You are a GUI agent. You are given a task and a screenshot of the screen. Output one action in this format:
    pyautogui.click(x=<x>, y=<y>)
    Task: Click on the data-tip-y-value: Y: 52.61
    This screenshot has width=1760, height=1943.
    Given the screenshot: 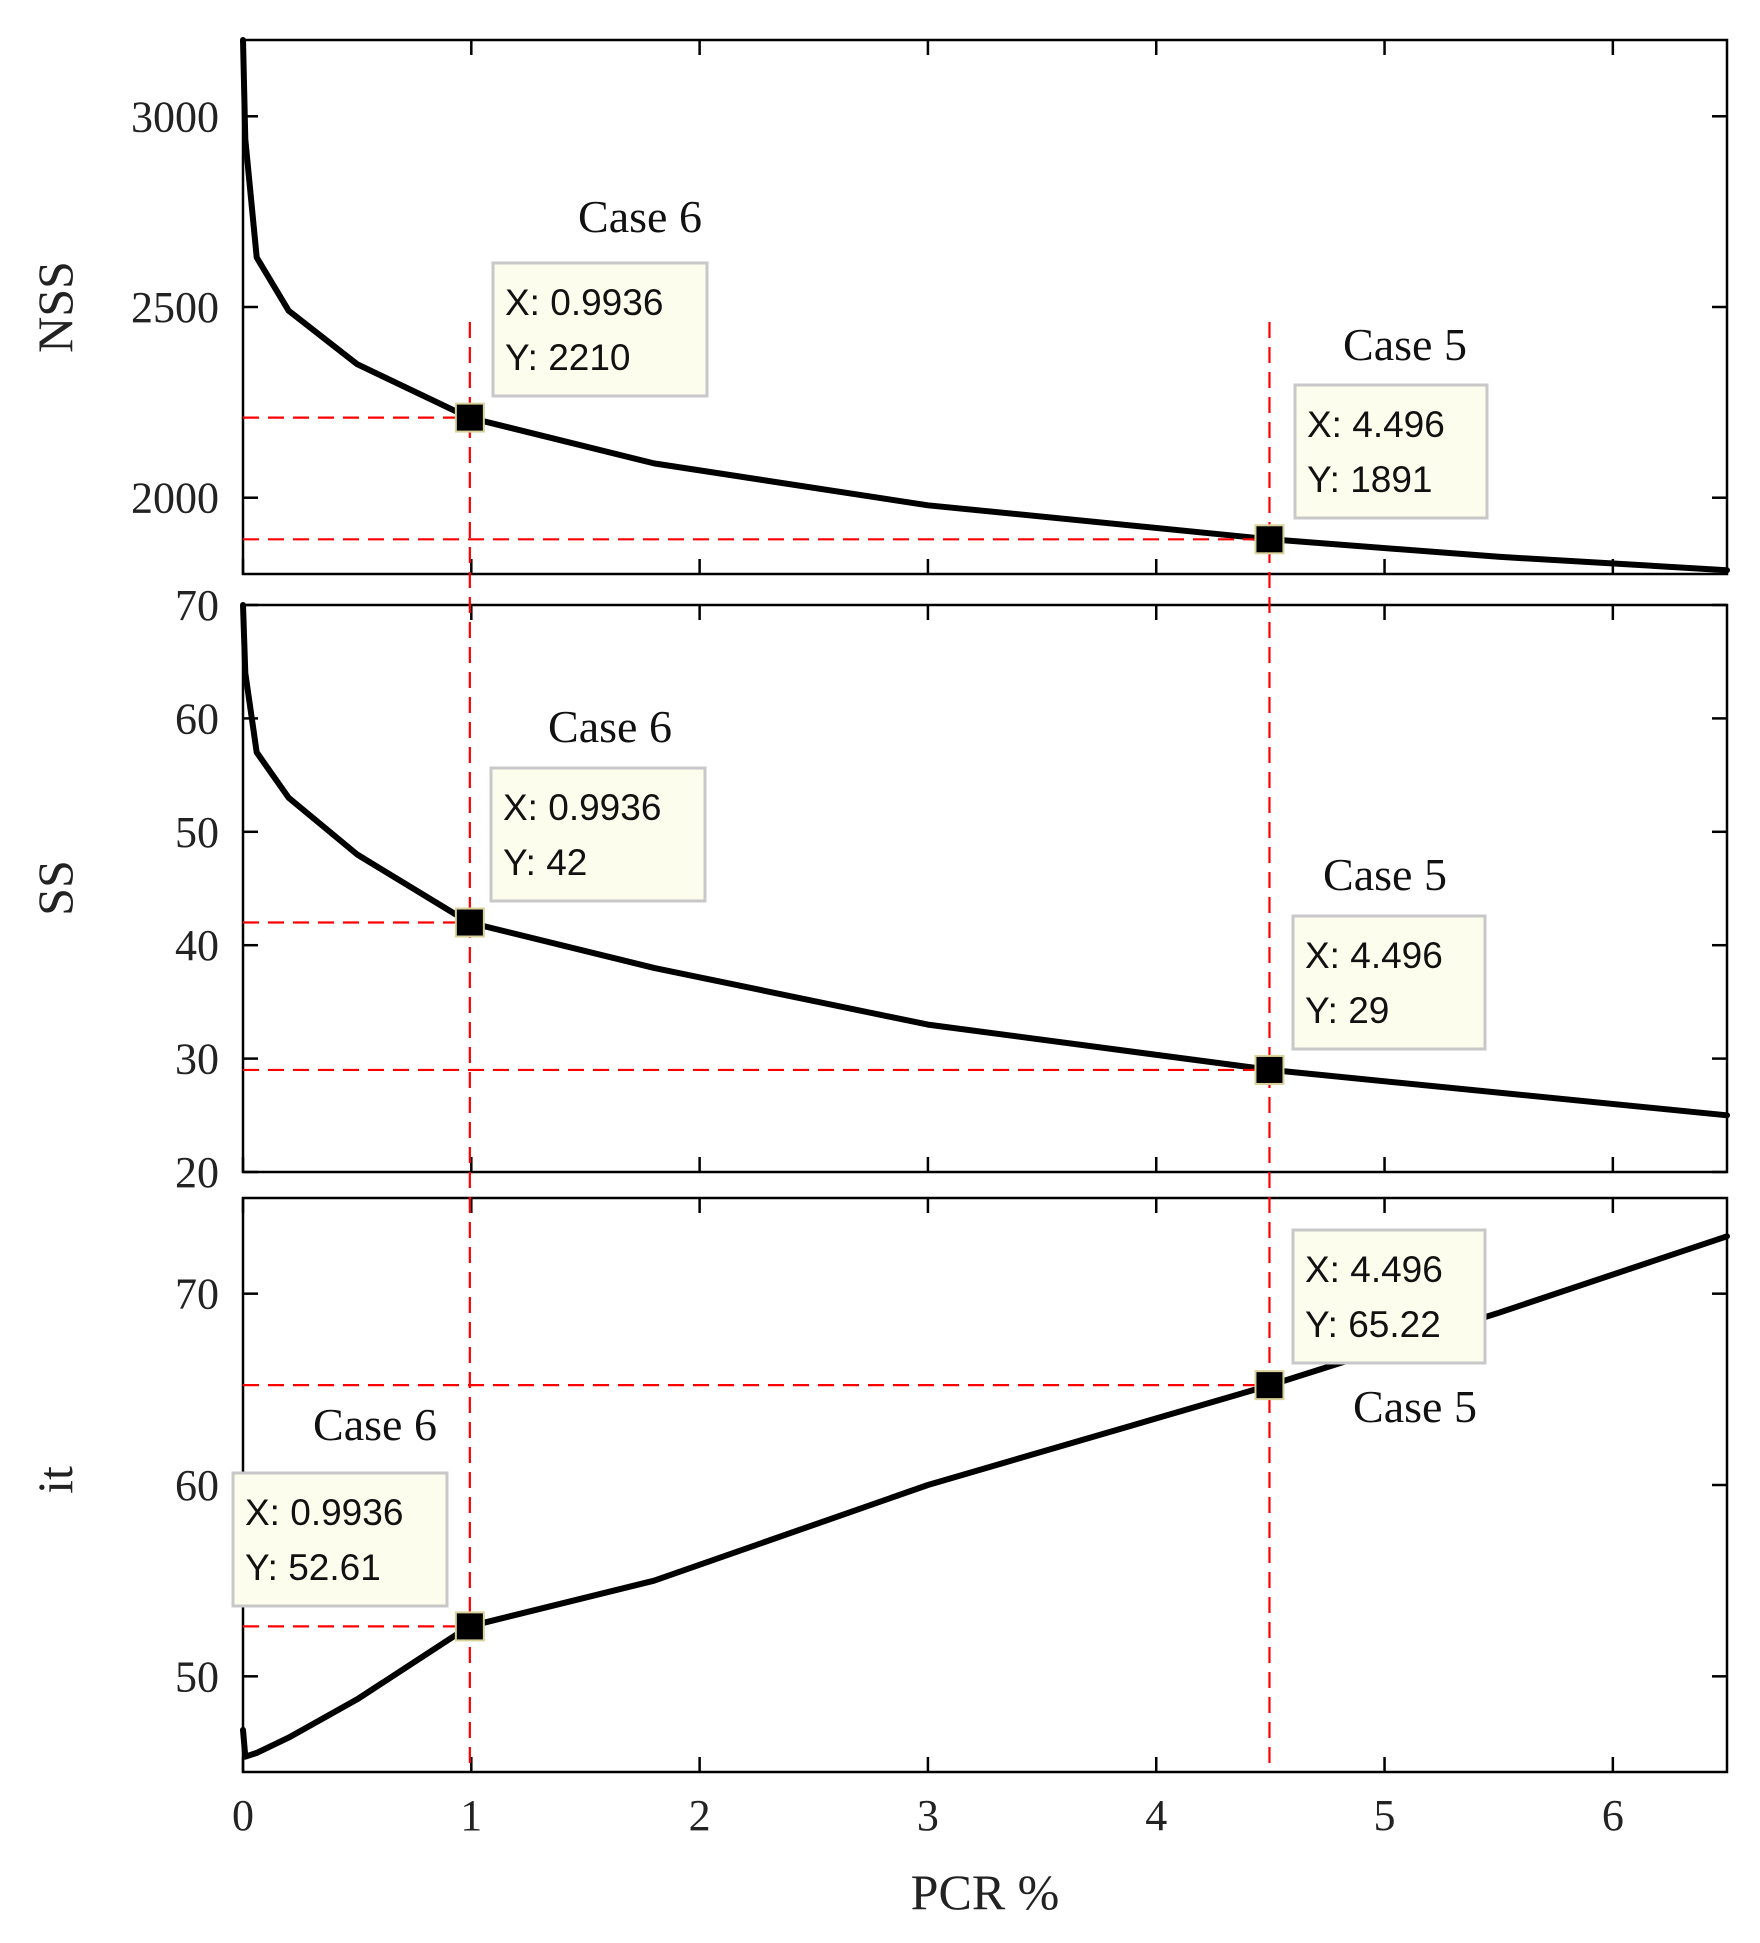 What is the action you would take?
    pyautogui.click(x=313, y=1567)
    